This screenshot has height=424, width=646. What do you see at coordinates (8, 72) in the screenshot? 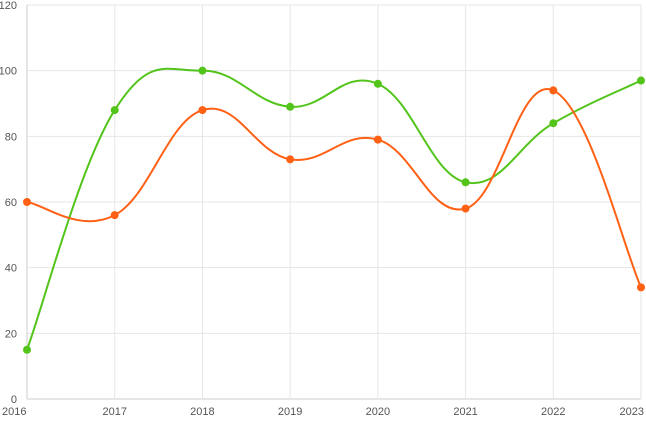
I see `y-tick-label: 100` at bounding box center [8, 72].